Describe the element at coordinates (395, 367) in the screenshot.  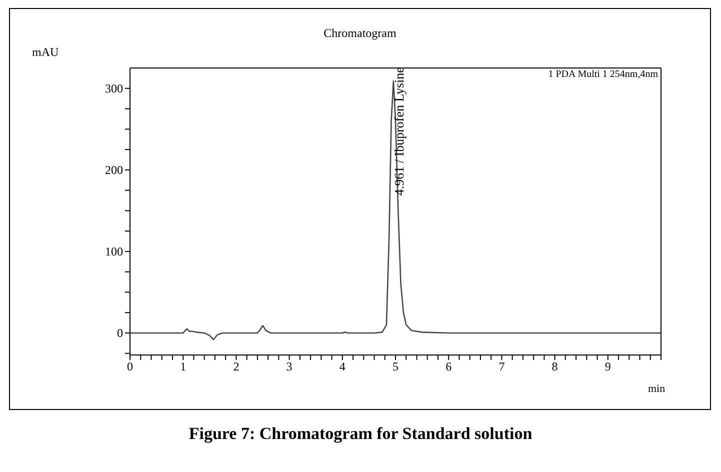
I see `x-tick-label: 5` at that location.